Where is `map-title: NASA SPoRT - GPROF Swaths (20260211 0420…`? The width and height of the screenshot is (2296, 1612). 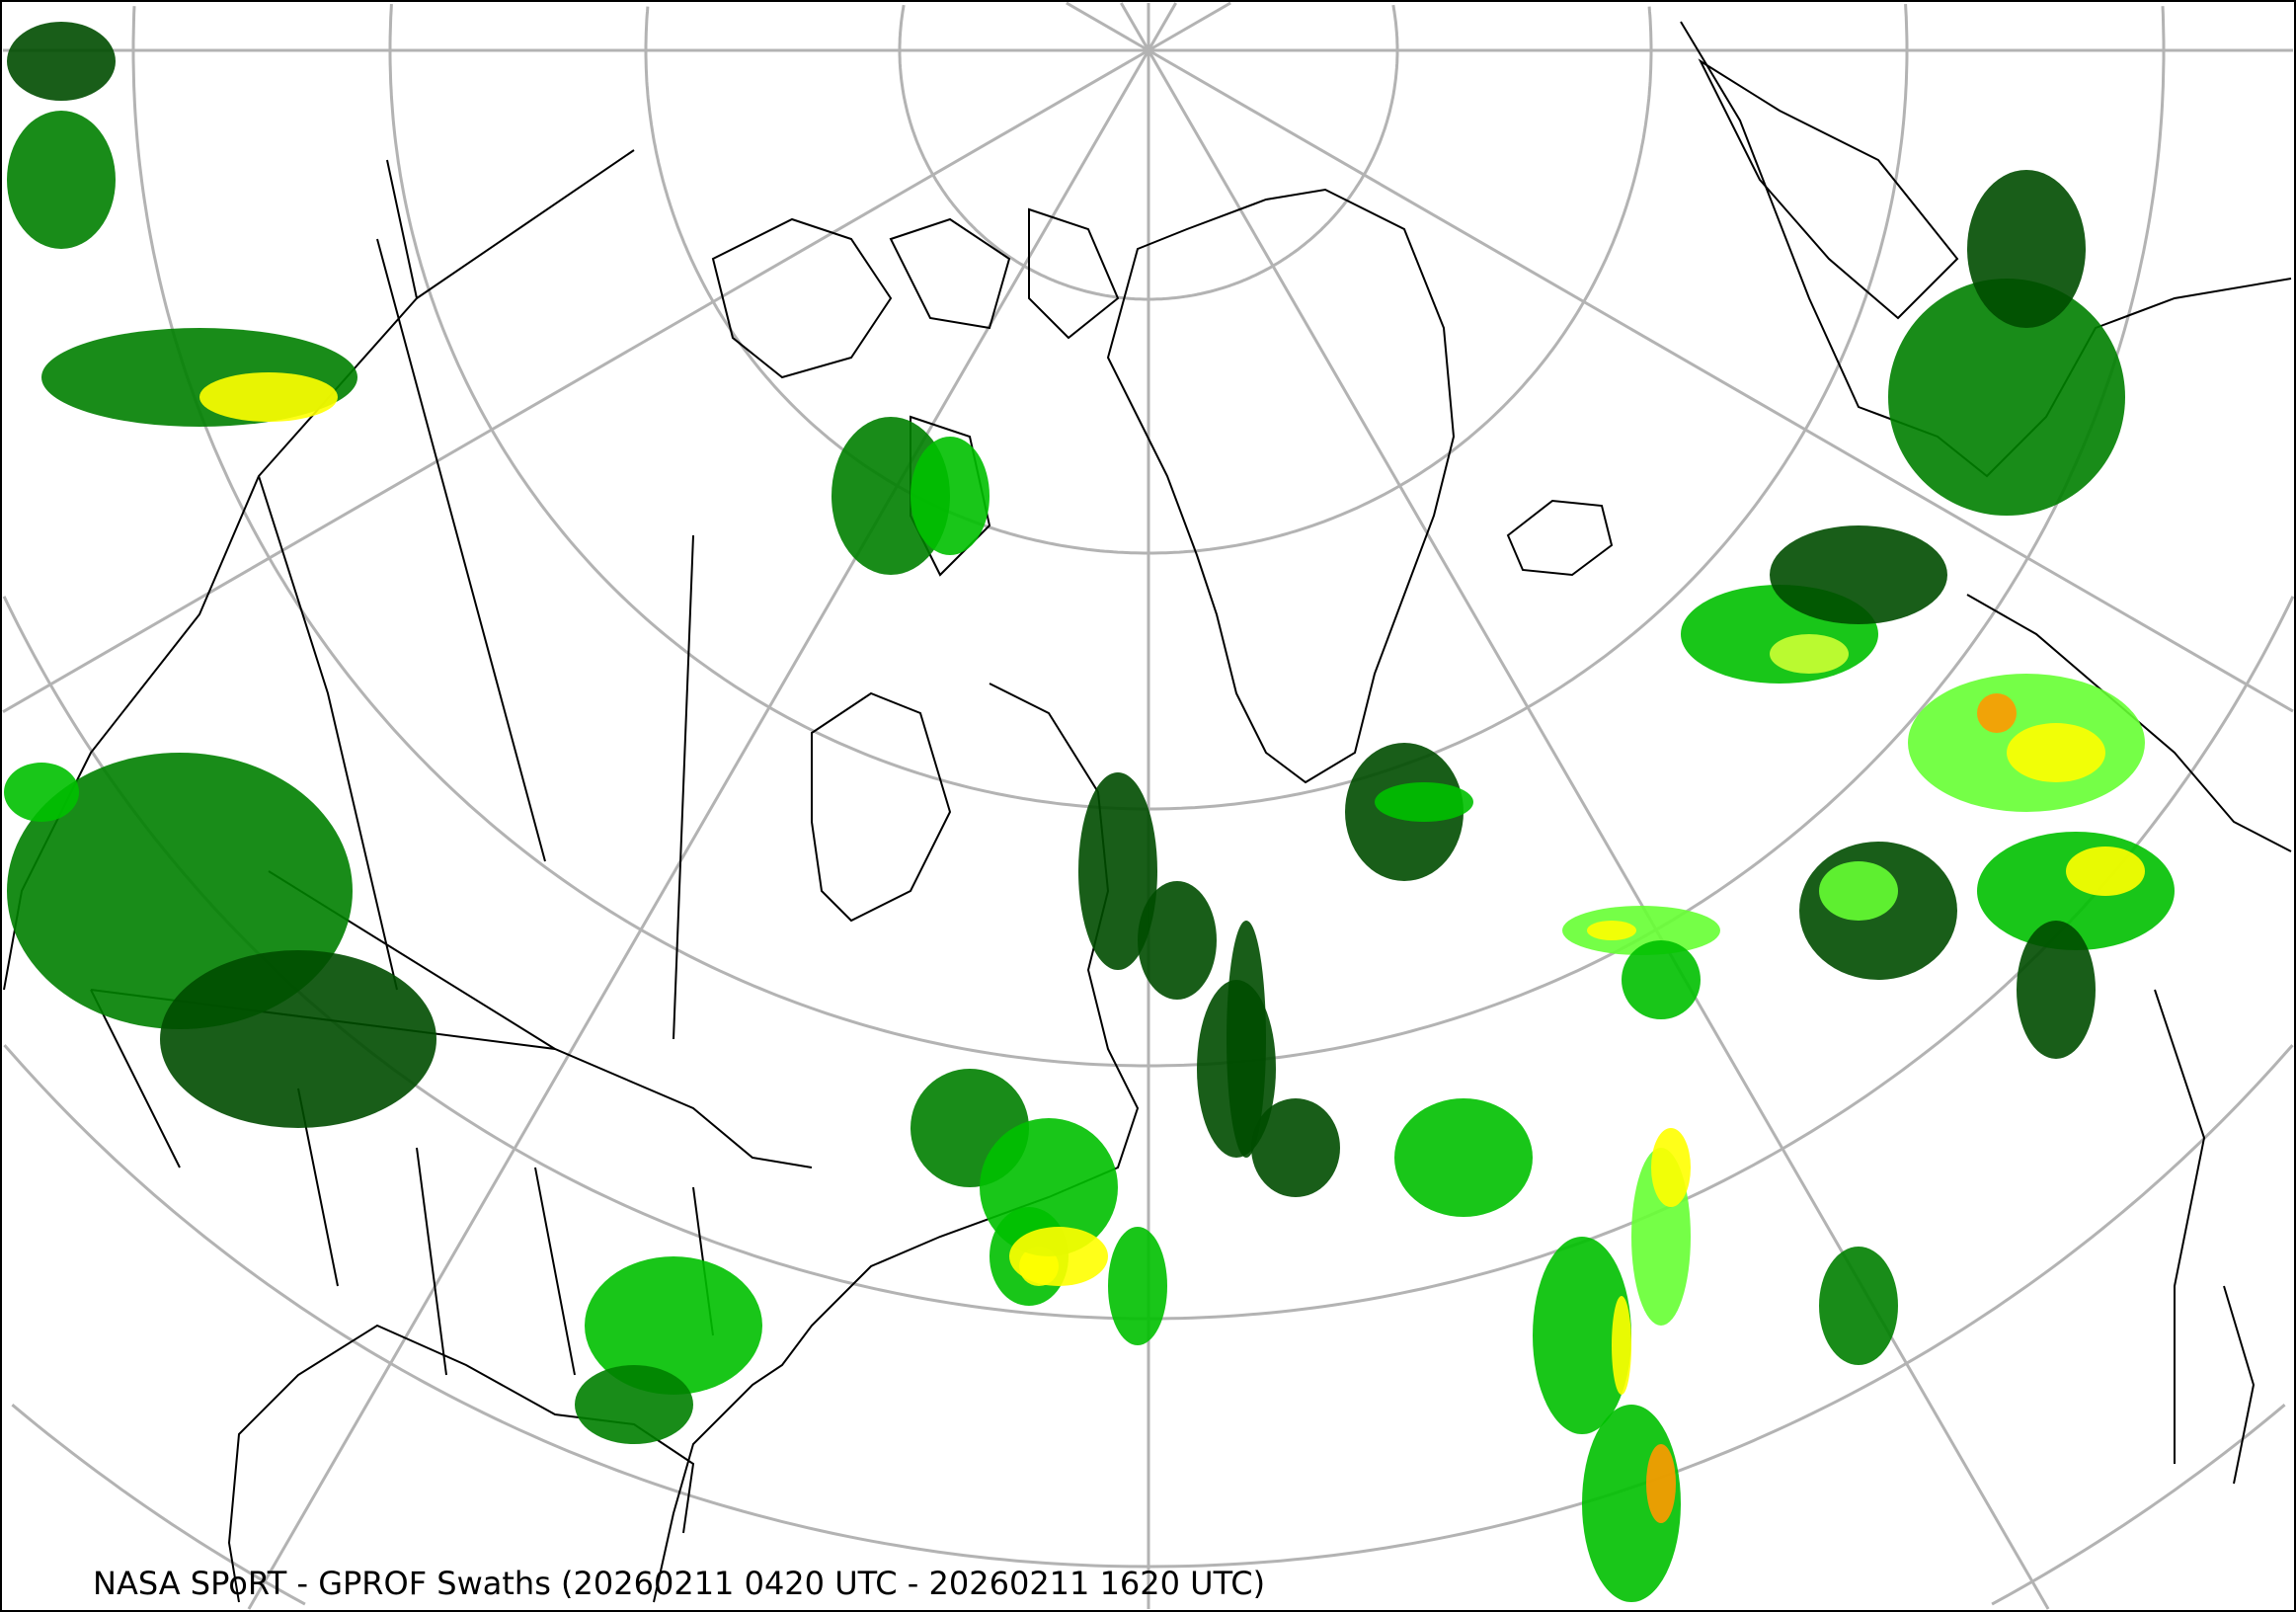 map-title: NASA SPoRT - GPROF Swaths (20260211 0420… is located at coordinates (680, 1583).